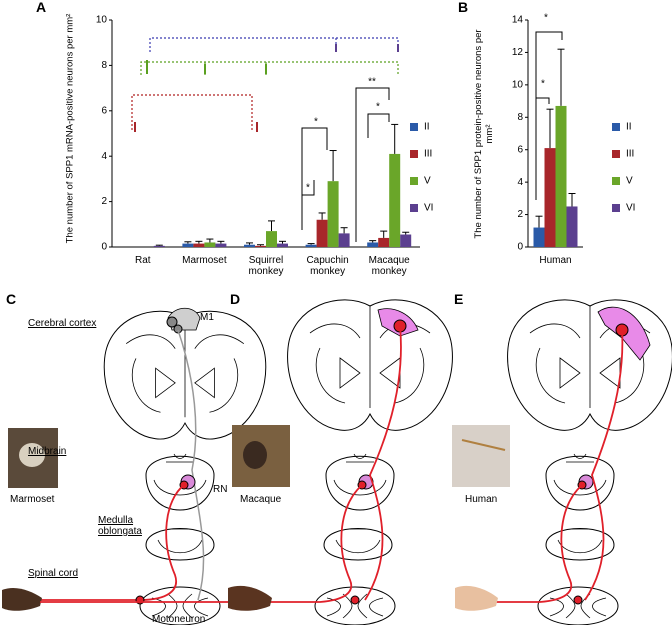 The height and width of the screenshot is (625, 672). What do you see at coordinates (372, 82) in the screenshot?
I see `significance-mark: **` at bounding box center [372, 82].